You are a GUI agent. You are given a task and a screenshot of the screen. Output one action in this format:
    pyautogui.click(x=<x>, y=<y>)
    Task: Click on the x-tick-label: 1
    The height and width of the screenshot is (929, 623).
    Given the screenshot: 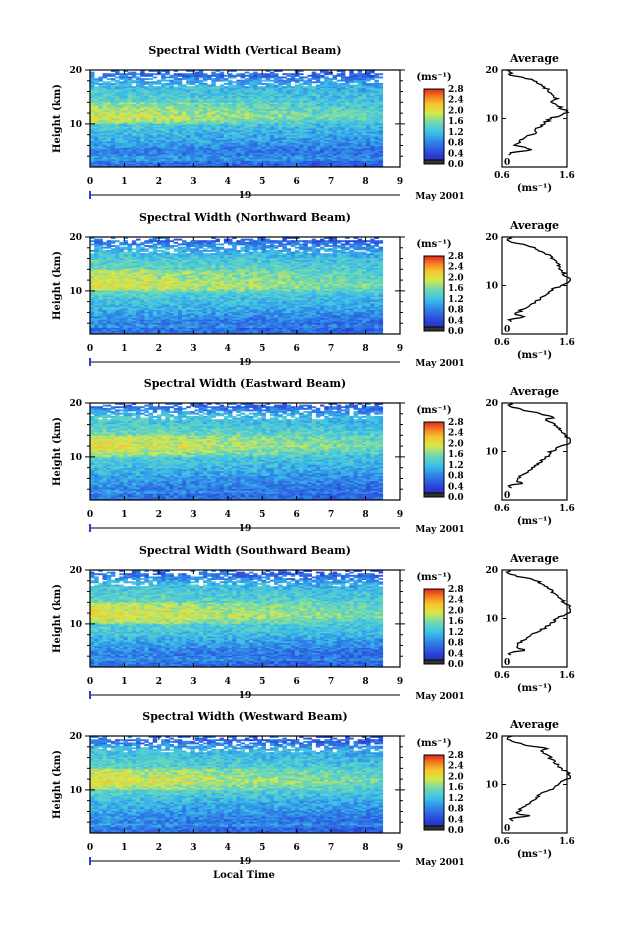 What is the action you would take?
    pyautogui.click(x=124, y=182)
    